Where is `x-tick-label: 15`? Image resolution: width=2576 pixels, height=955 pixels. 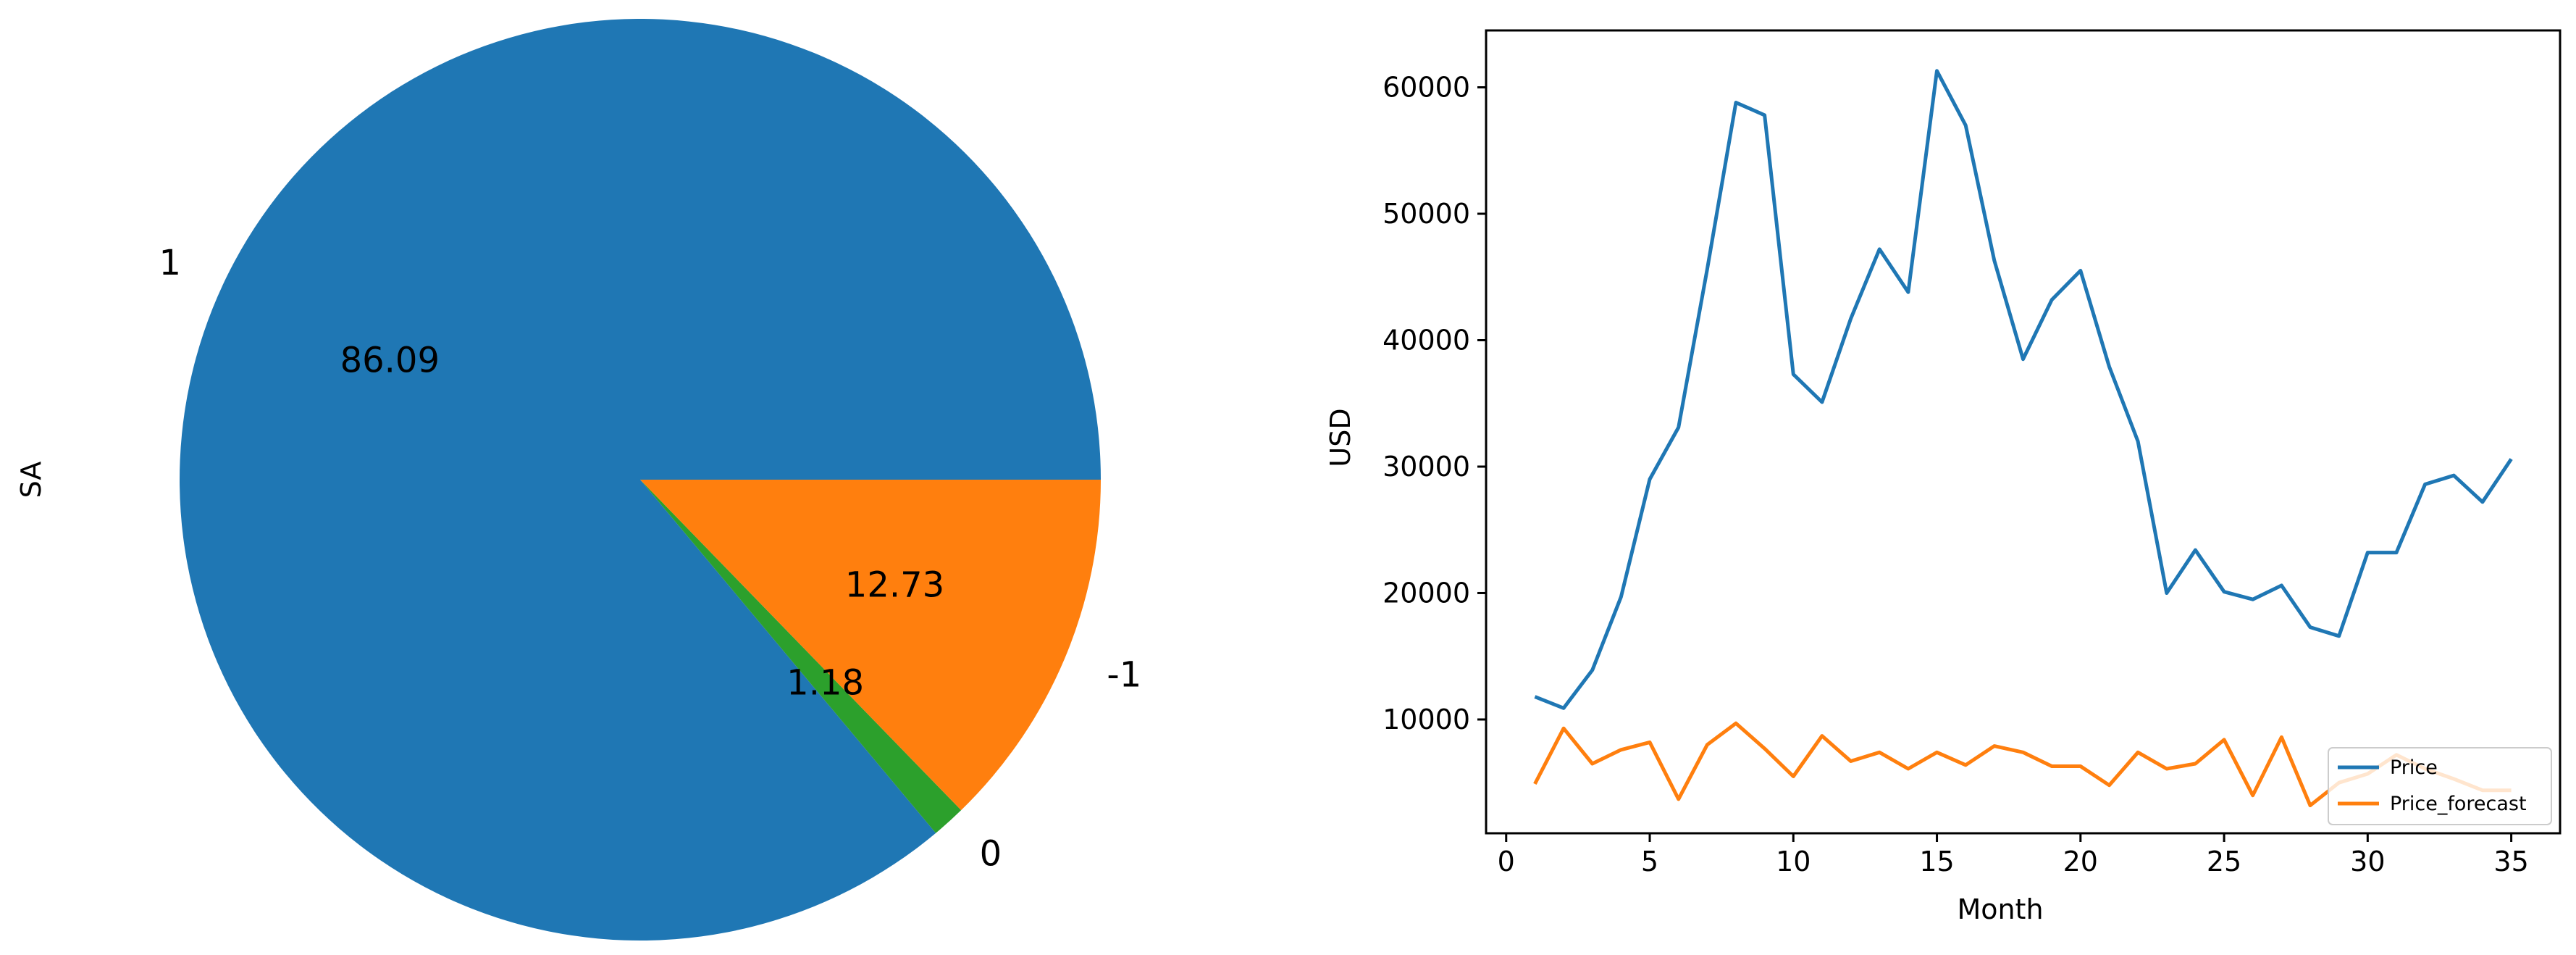
x-tick-label: 15 is located at coordinates (1936, 861).